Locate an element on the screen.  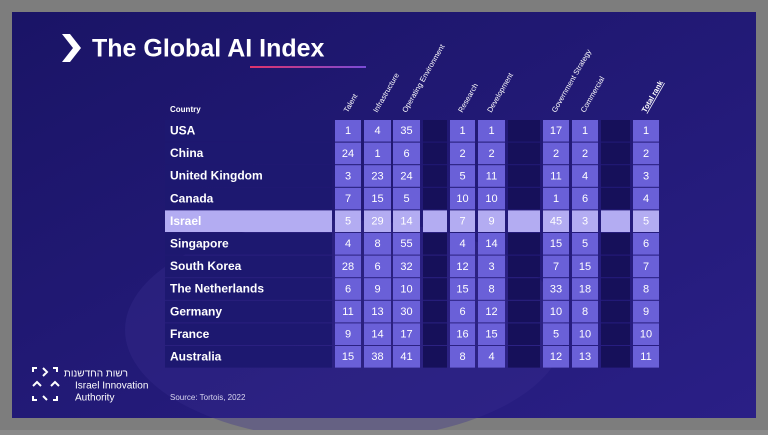
rank: 13 is located at coordinates (585, 357).